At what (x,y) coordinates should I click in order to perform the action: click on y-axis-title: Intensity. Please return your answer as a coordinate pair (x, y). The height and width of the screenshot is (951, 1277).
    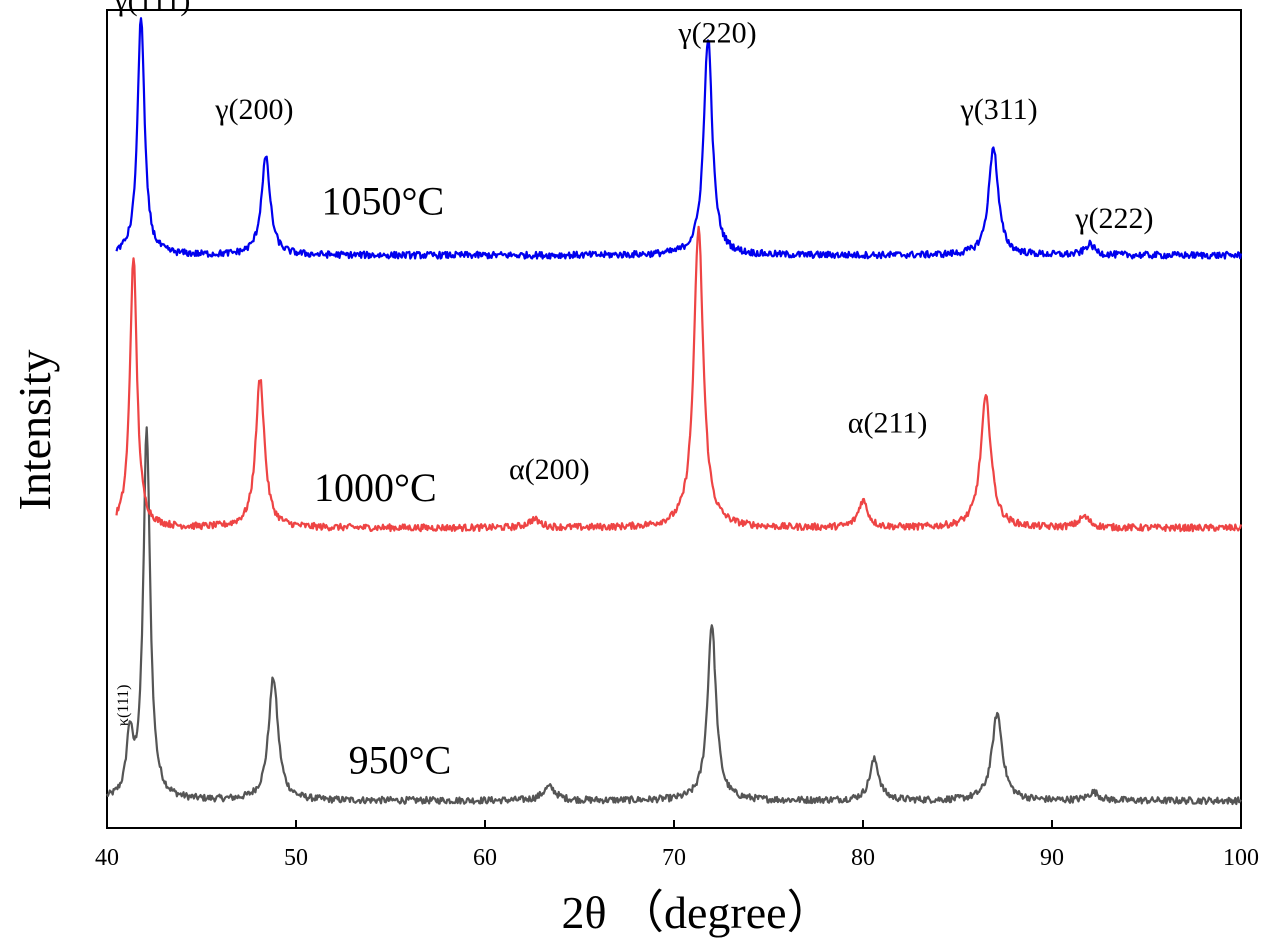
    Looking at the image, I should click on (34, 430).